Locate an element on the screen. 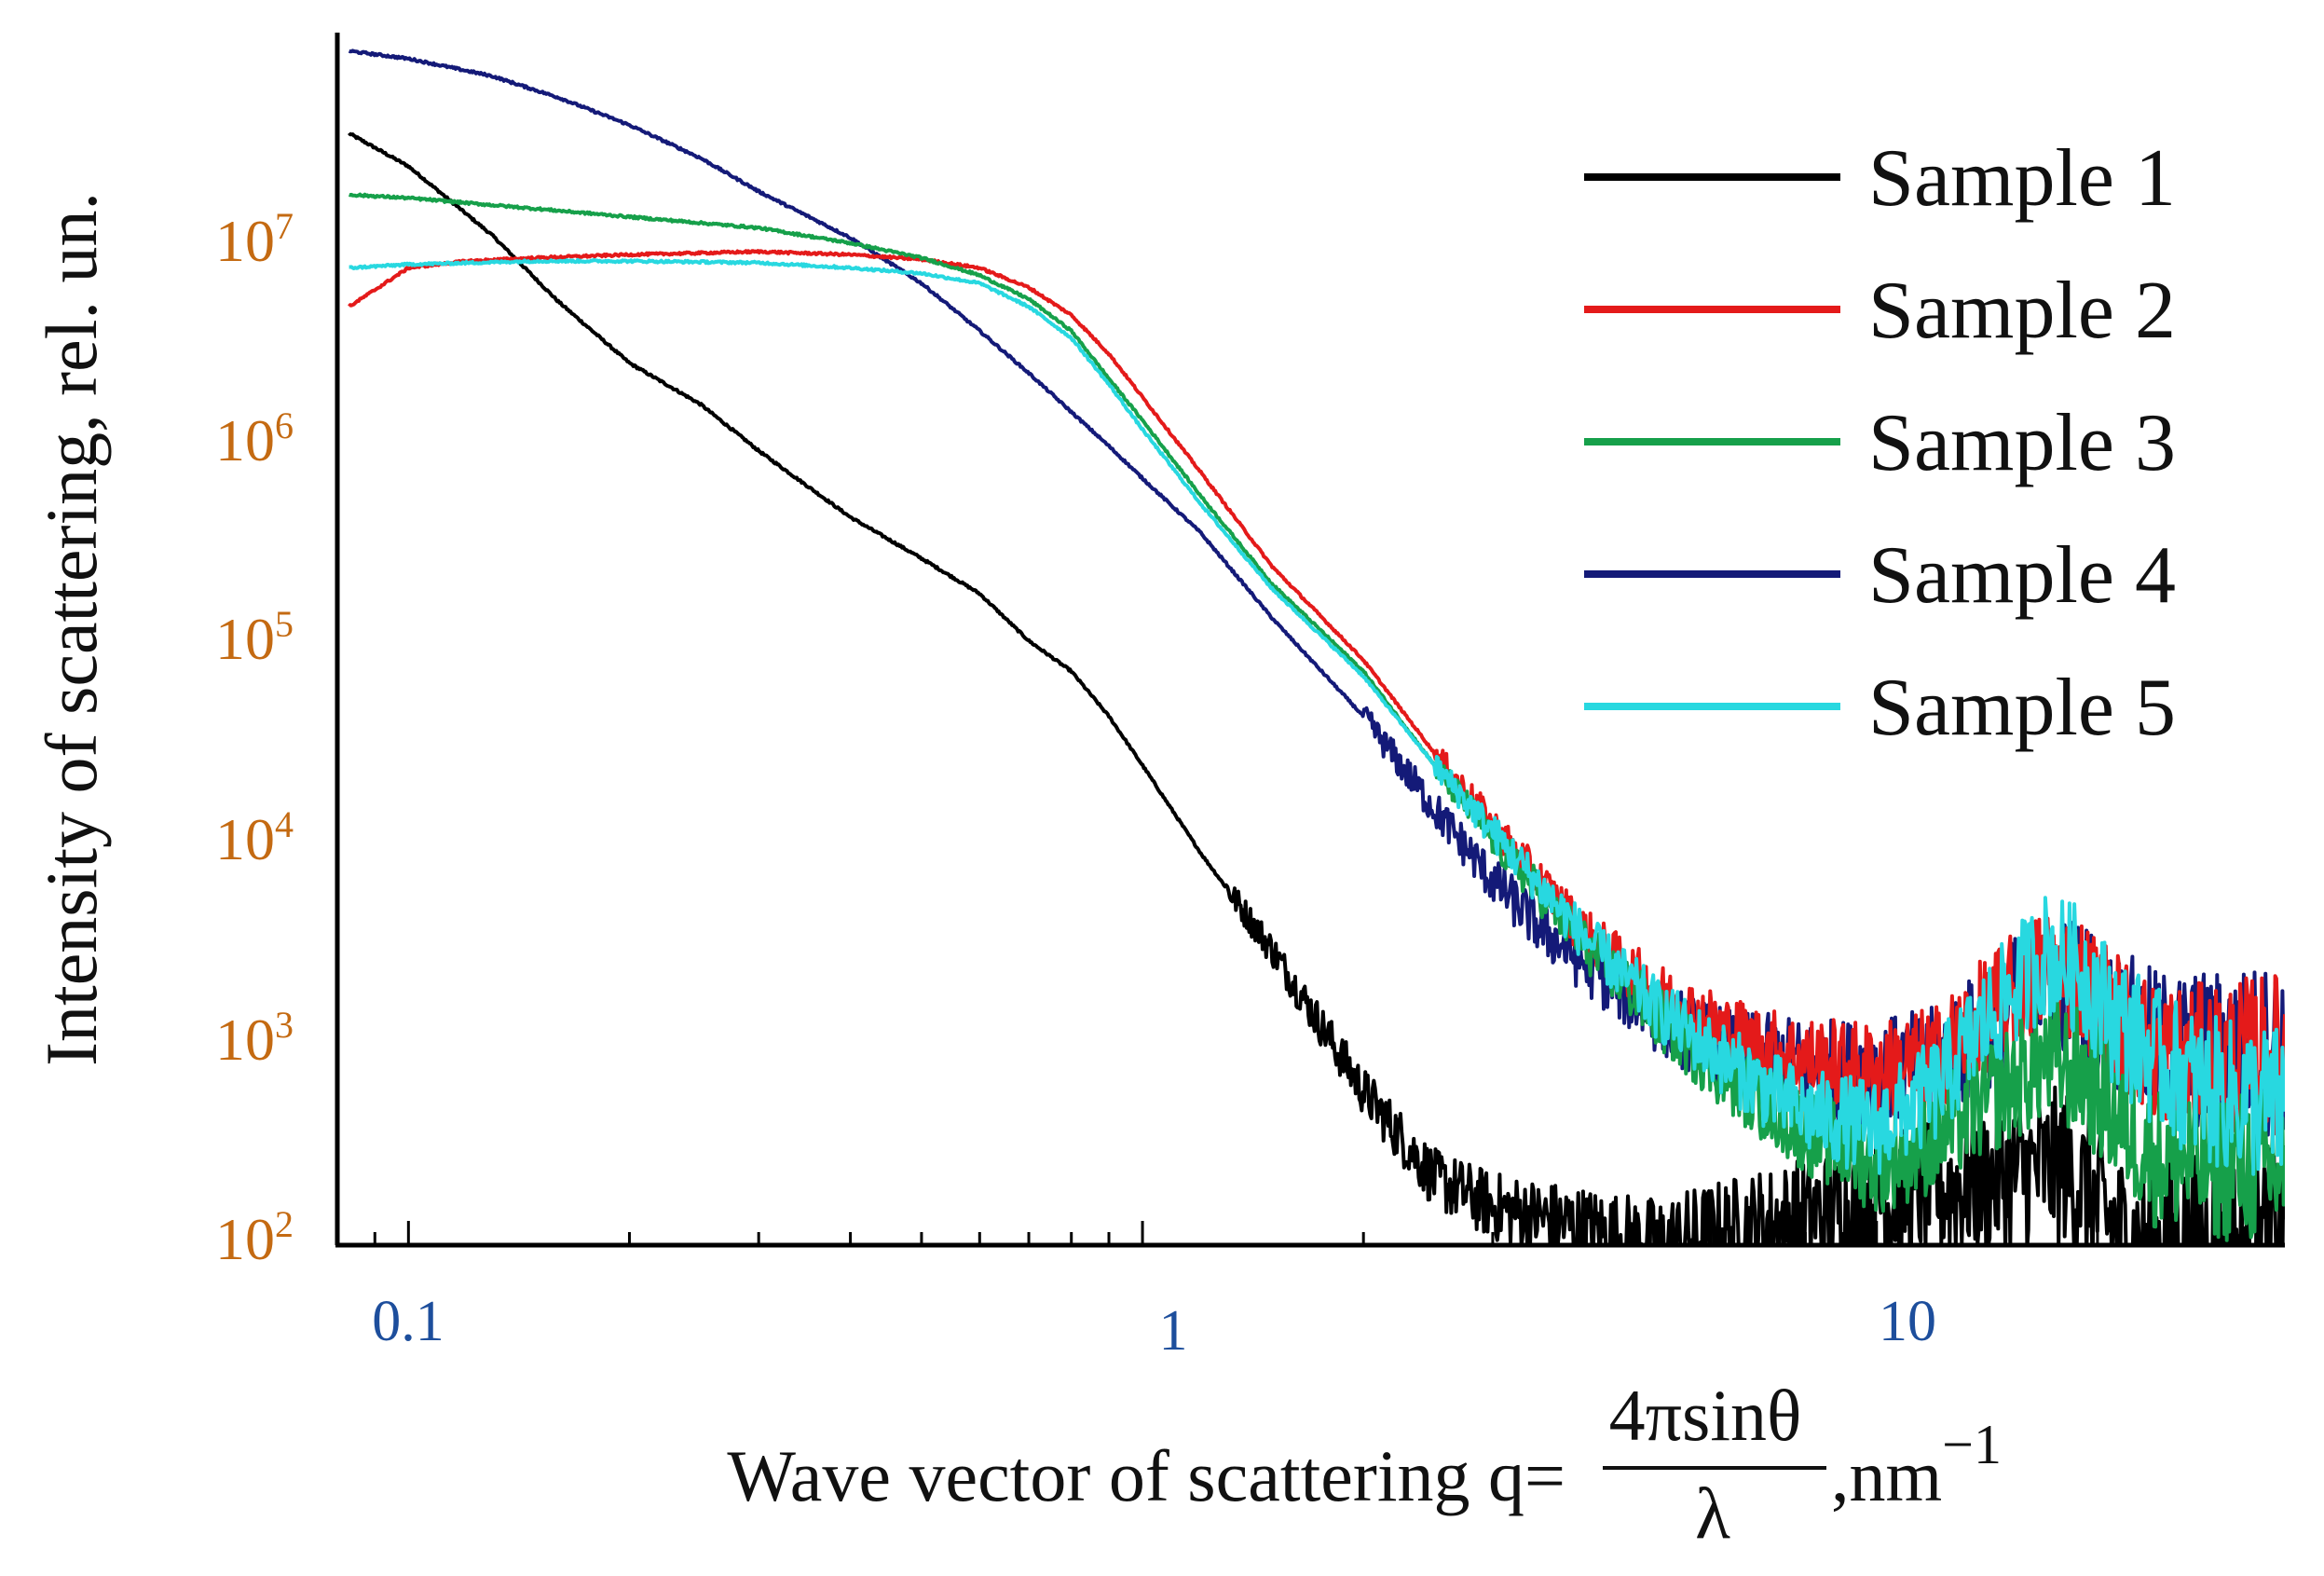 The image size is (2324, 1576). y-tick-label: 10⁶ is located at coordinates (254, 438).